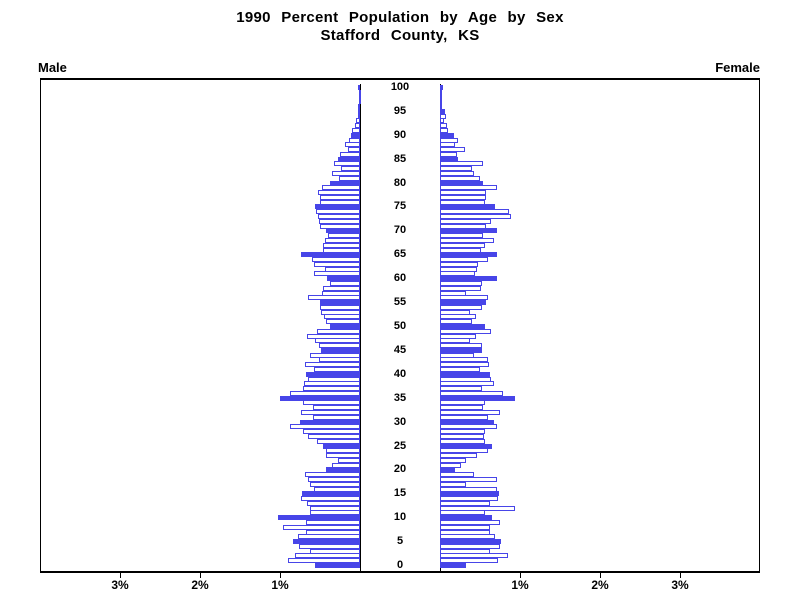 The image size is (800, 600). I want to click on male-pct-label-2: 2%, so click(200, 585).